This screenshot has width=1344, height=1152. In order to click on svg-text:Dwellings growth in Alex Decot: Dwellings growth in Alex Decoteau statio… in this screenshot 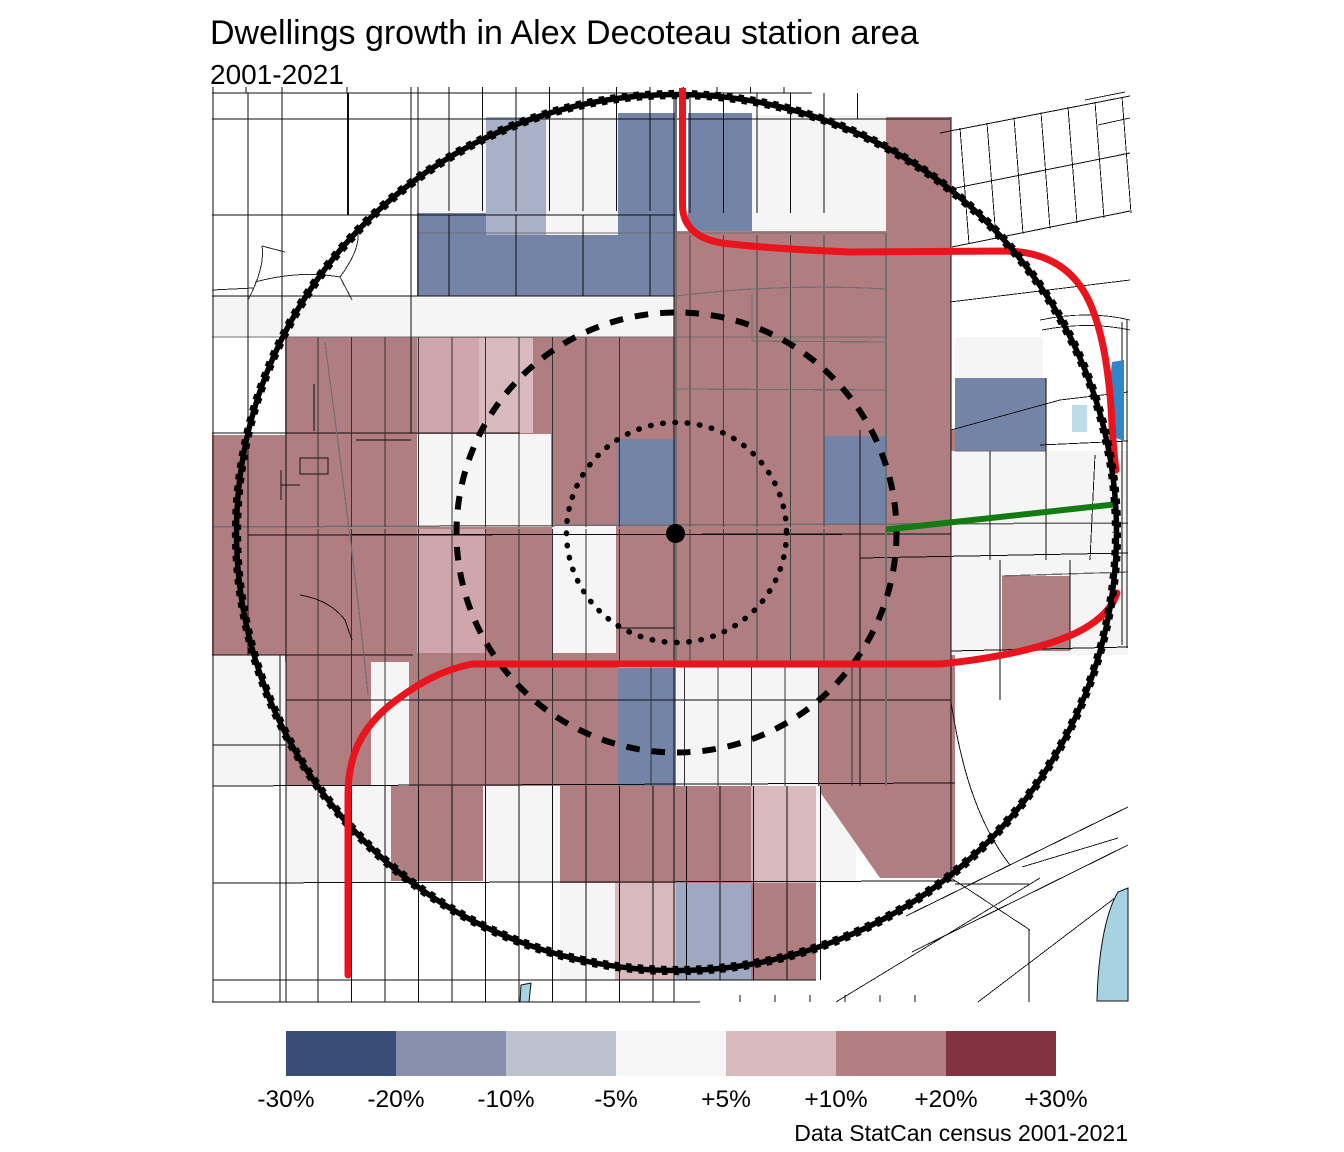, I will do `click(564, 33)`.